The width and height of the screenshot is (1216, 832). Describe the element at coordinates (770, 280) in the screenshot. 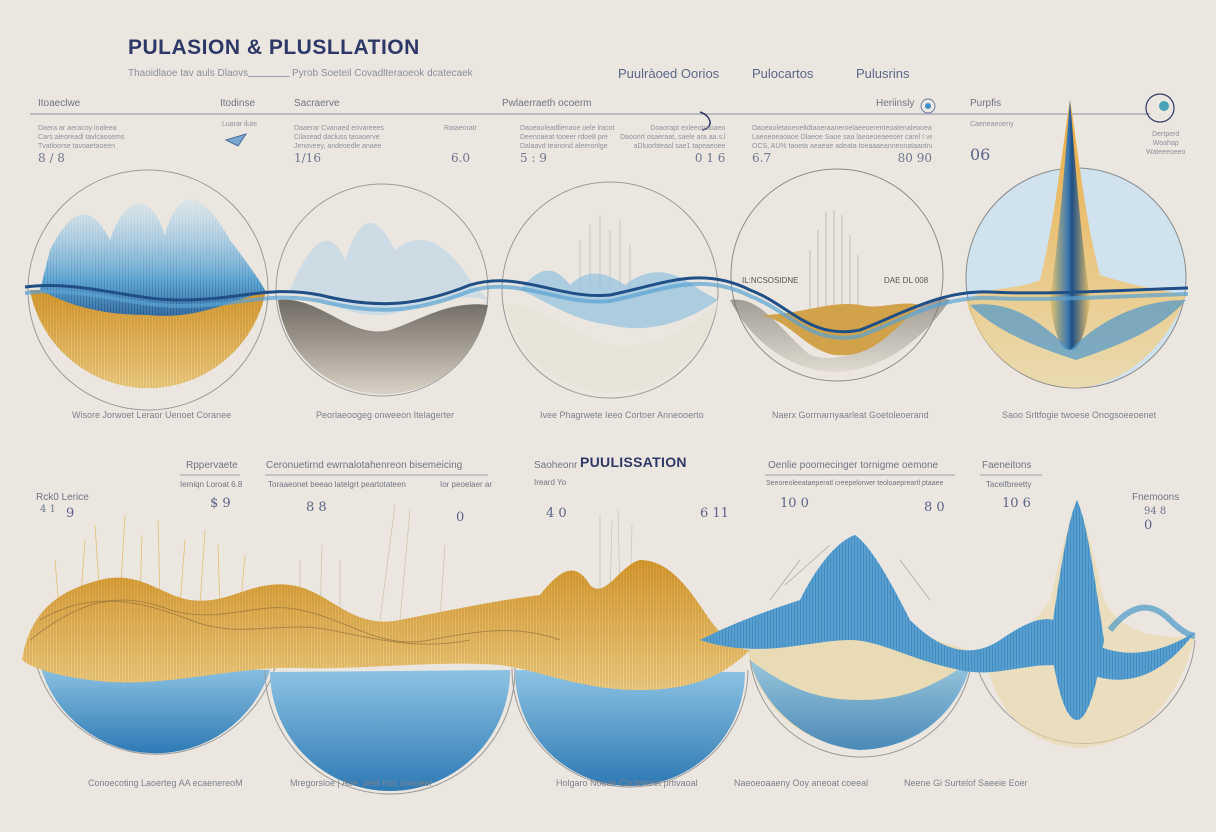

I see `panel-inline-label-1: IL:NCSOSIDNE` at that location.